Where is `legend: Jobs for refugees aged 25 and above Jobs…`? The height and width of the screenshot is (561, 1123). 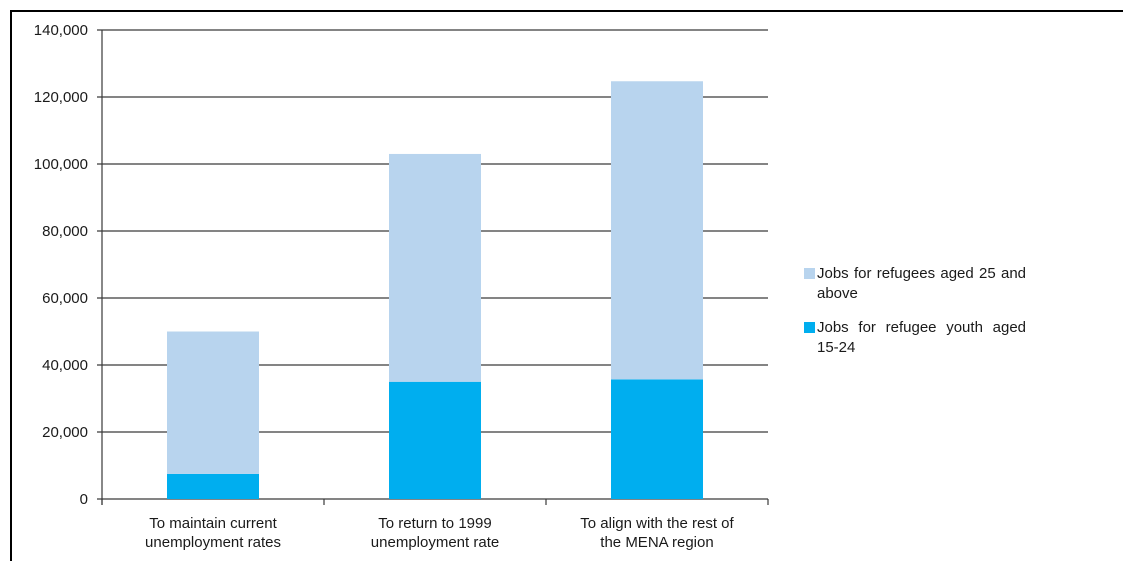
legend: Jobs for refugees aged 25 and above Jobs… is located at coordinates (915, 318).